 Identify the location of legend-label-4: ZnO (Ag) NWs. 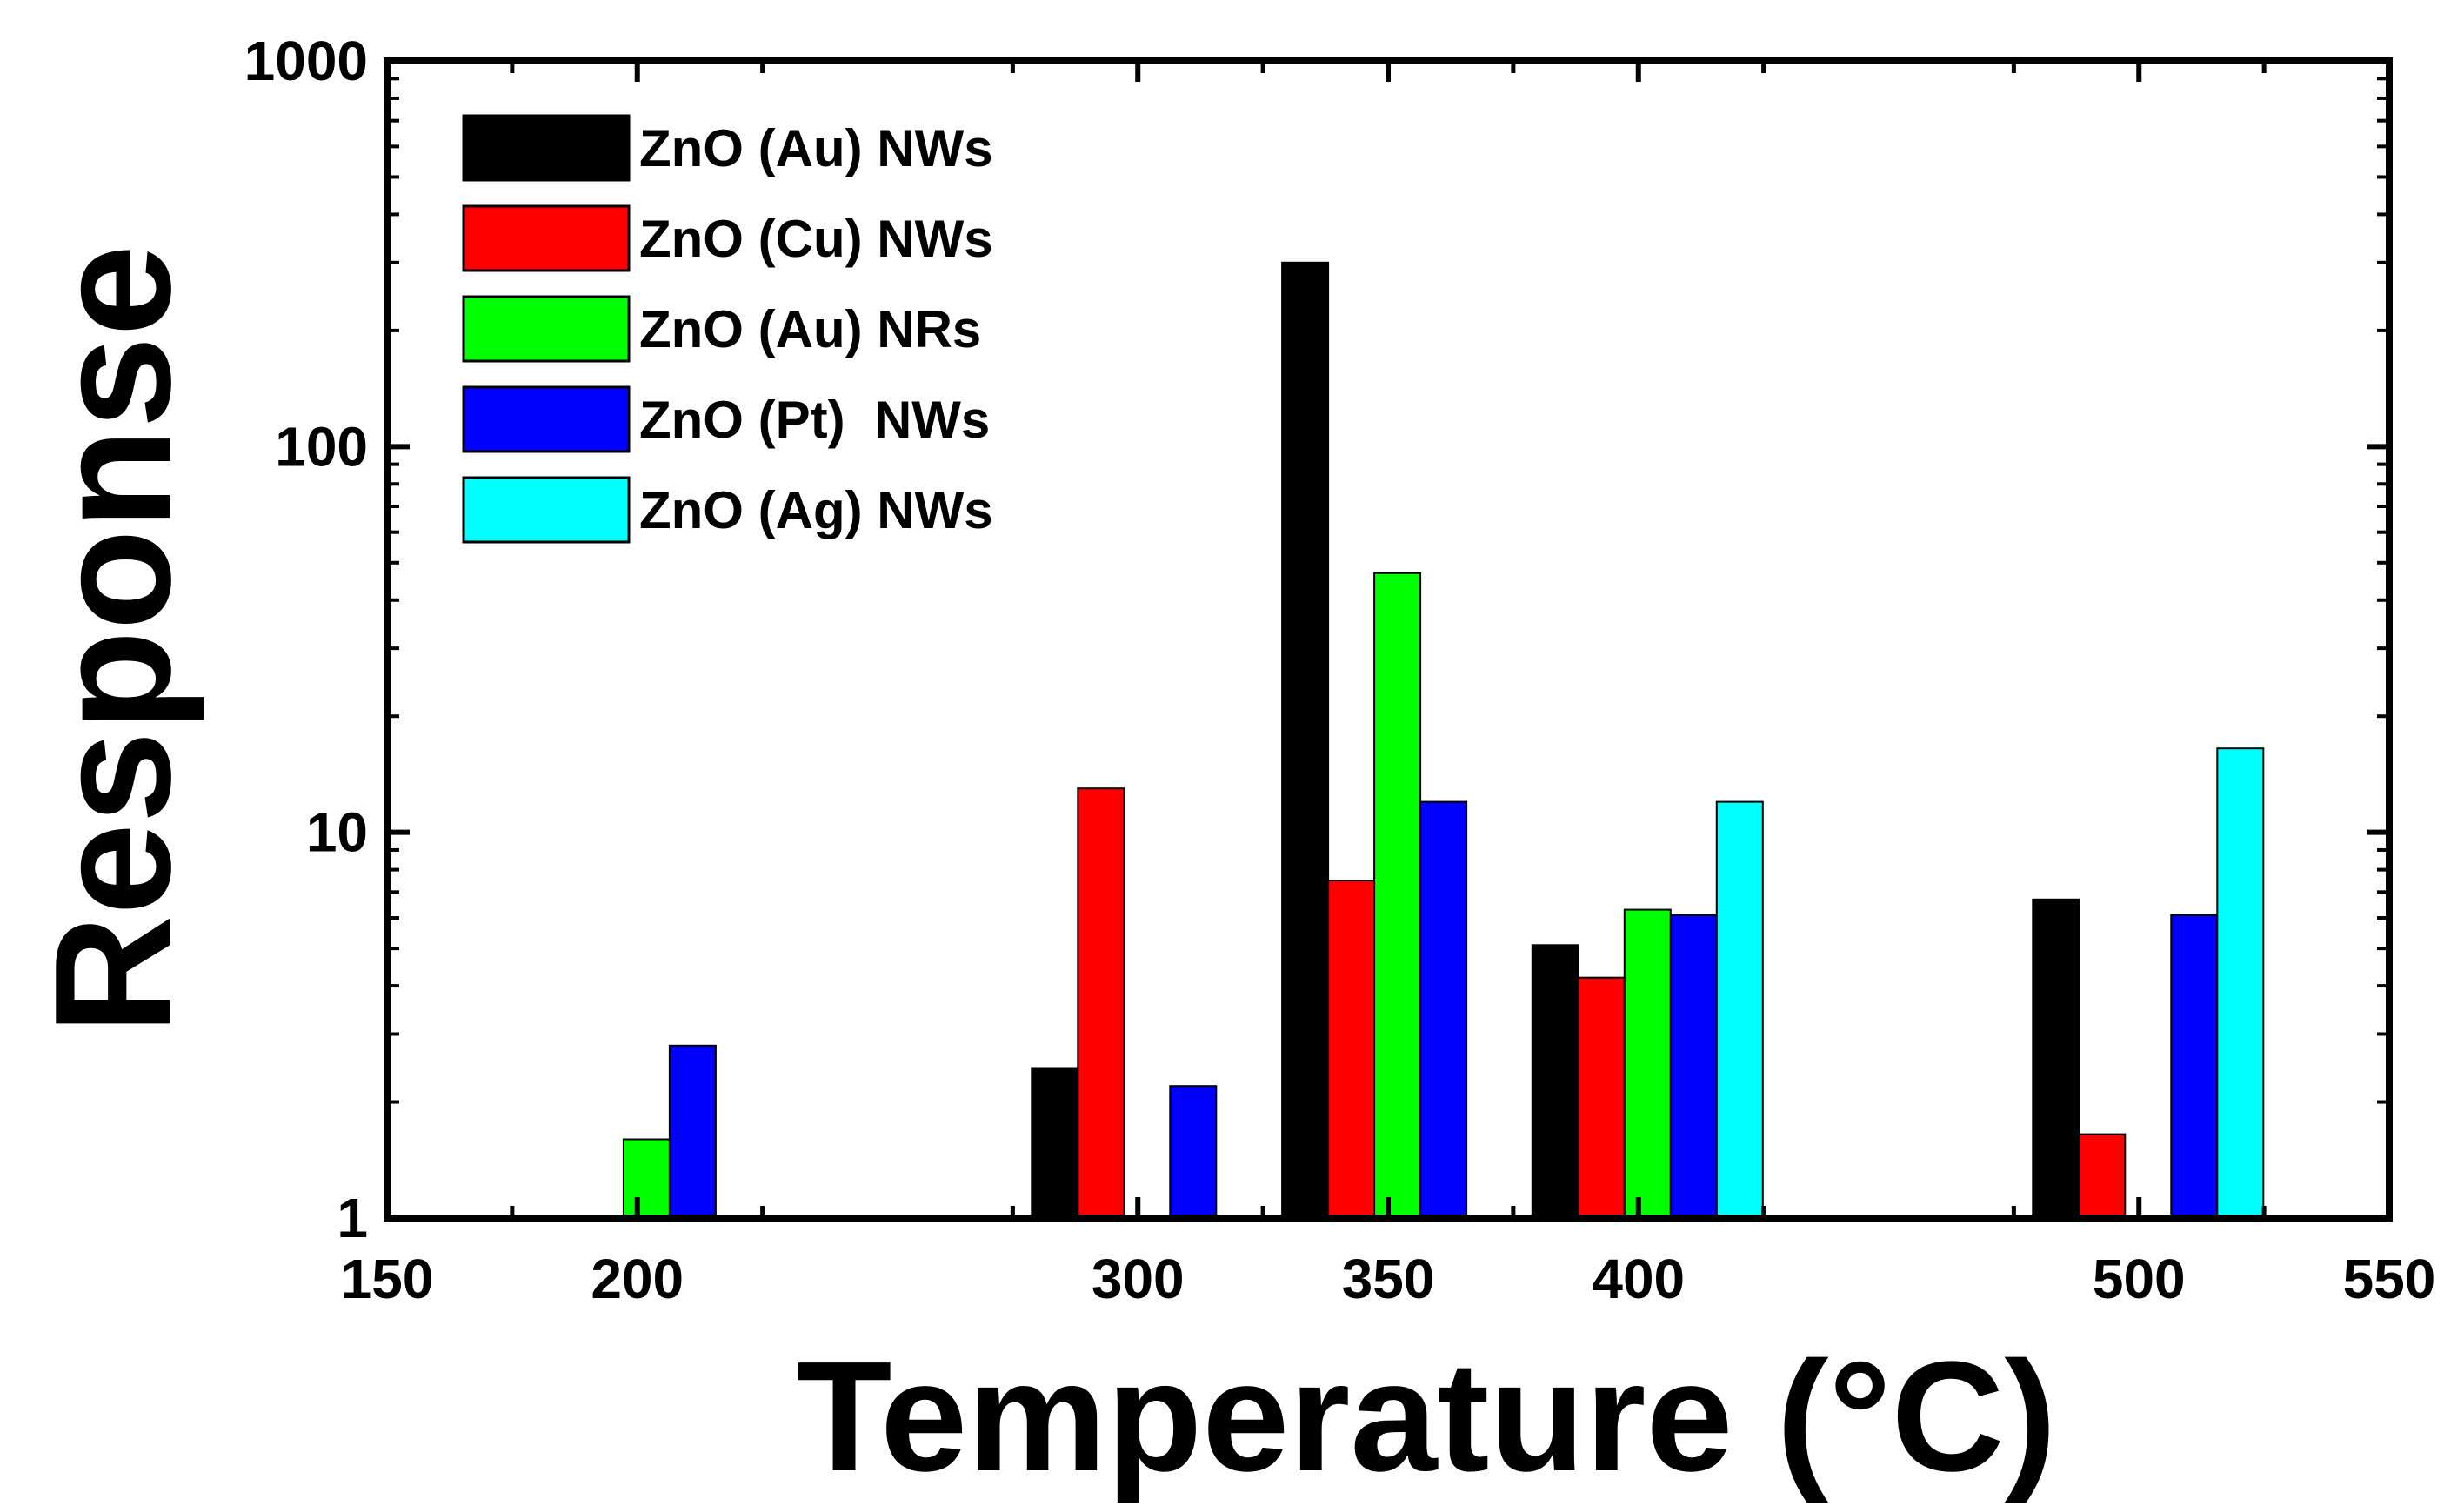
(816, 510).